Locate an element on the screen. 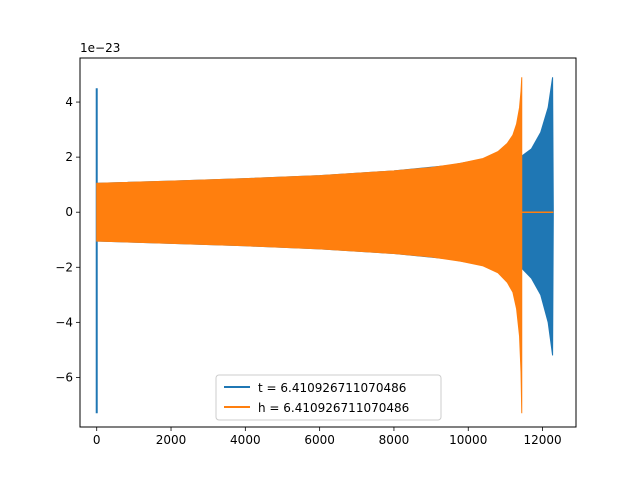 This screenshot has width=640, height=480. x-axis: 0 2000 4000 6000 8000 10000 12000 is located at coordinates (327, 437).